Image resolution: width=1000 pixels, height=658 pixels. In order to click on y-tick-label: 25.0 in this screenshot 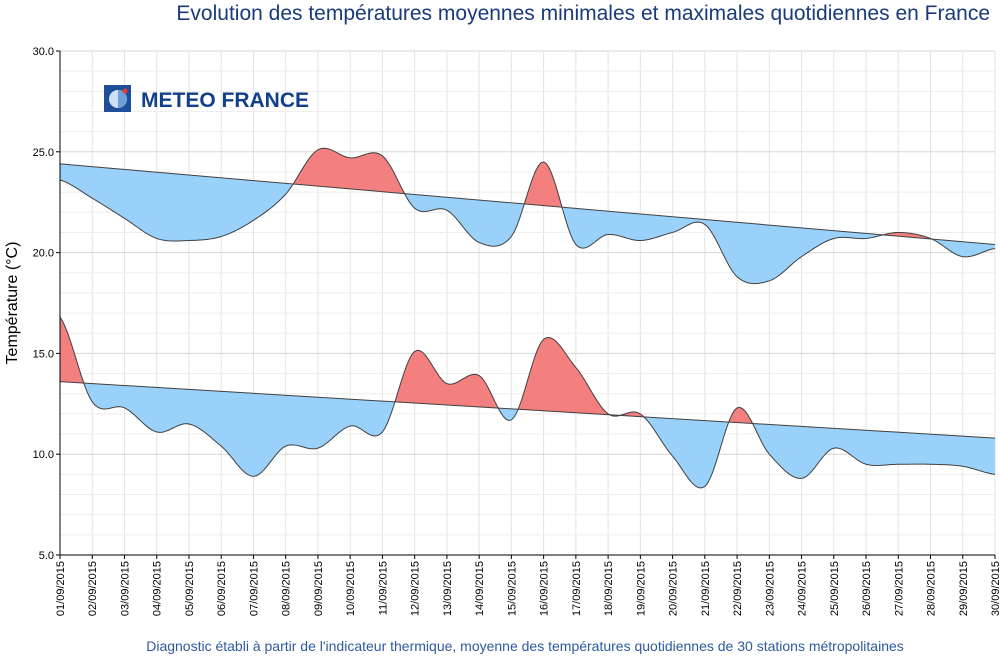, I will do `click(43, 153)`.